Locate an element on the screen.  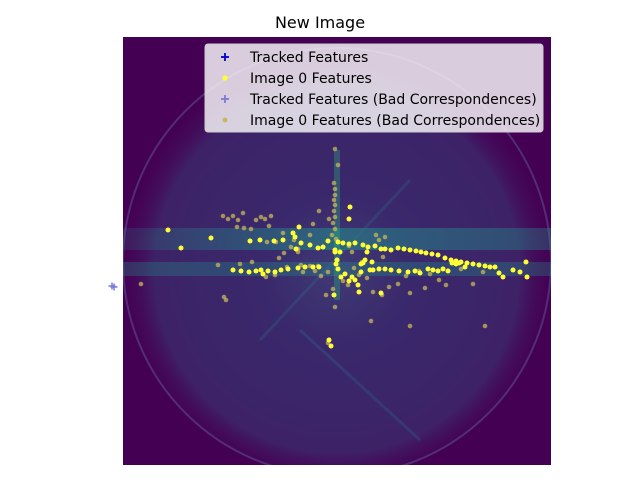
tracked-features-bad-correspondences-point is located at coordinates (114, 287).